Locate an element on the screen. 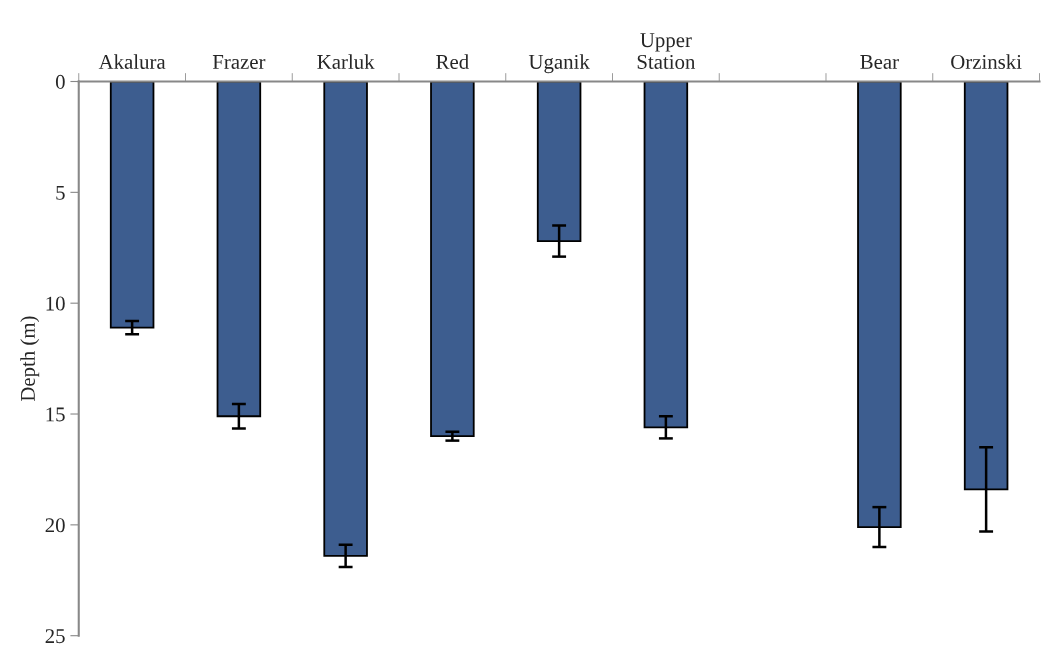 The width and height of the screenshot is (1050, 652). y-tick-label: 10 is located at coordinates (55, 303).